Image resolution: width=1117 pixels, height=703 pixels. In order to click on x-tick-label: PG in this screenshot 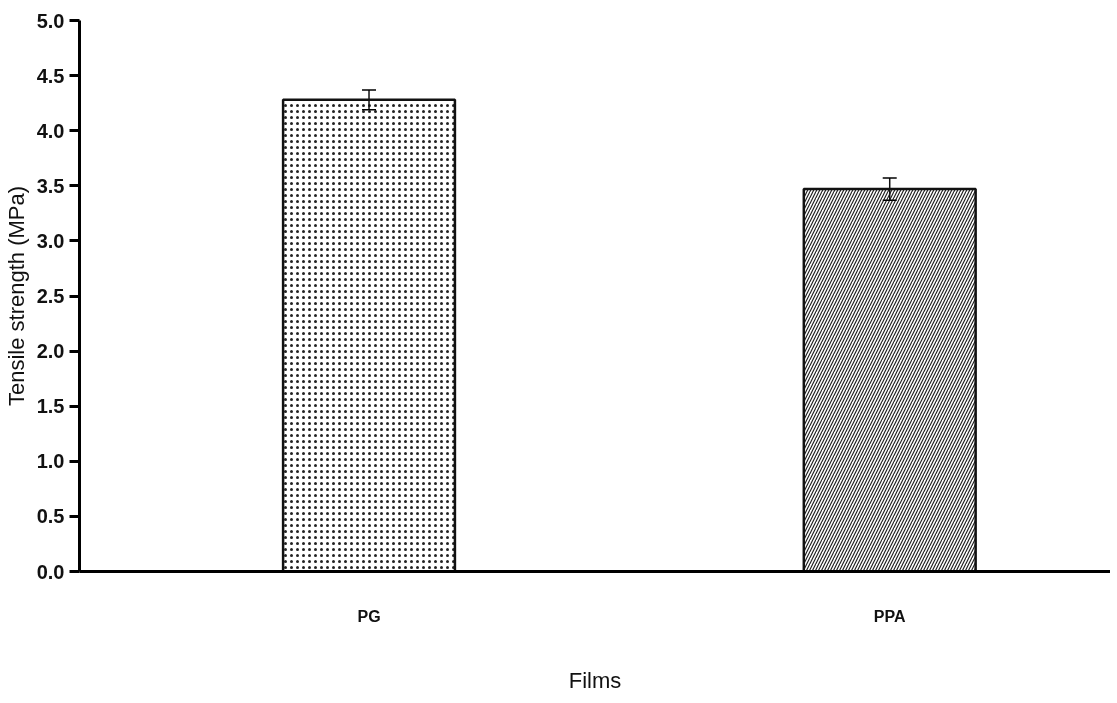, I will do `click(369, 616)`.